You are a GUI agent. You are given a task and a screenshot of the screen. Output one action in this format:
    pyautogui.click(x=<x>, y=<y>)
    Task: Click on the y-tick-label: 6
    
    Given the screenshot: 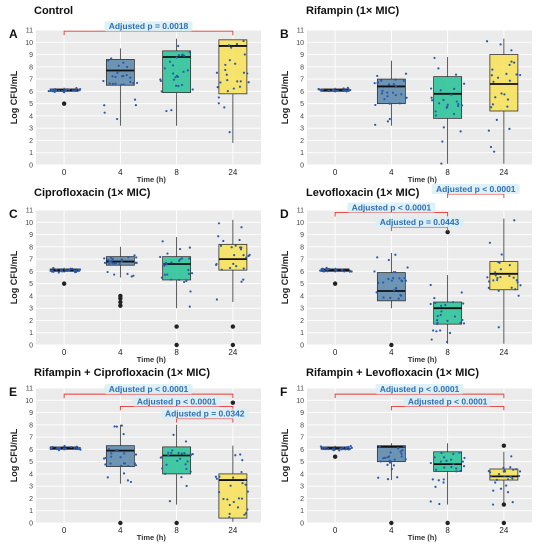 What is the action you would take?
    pyautogui.click(x=302, y=272)
    